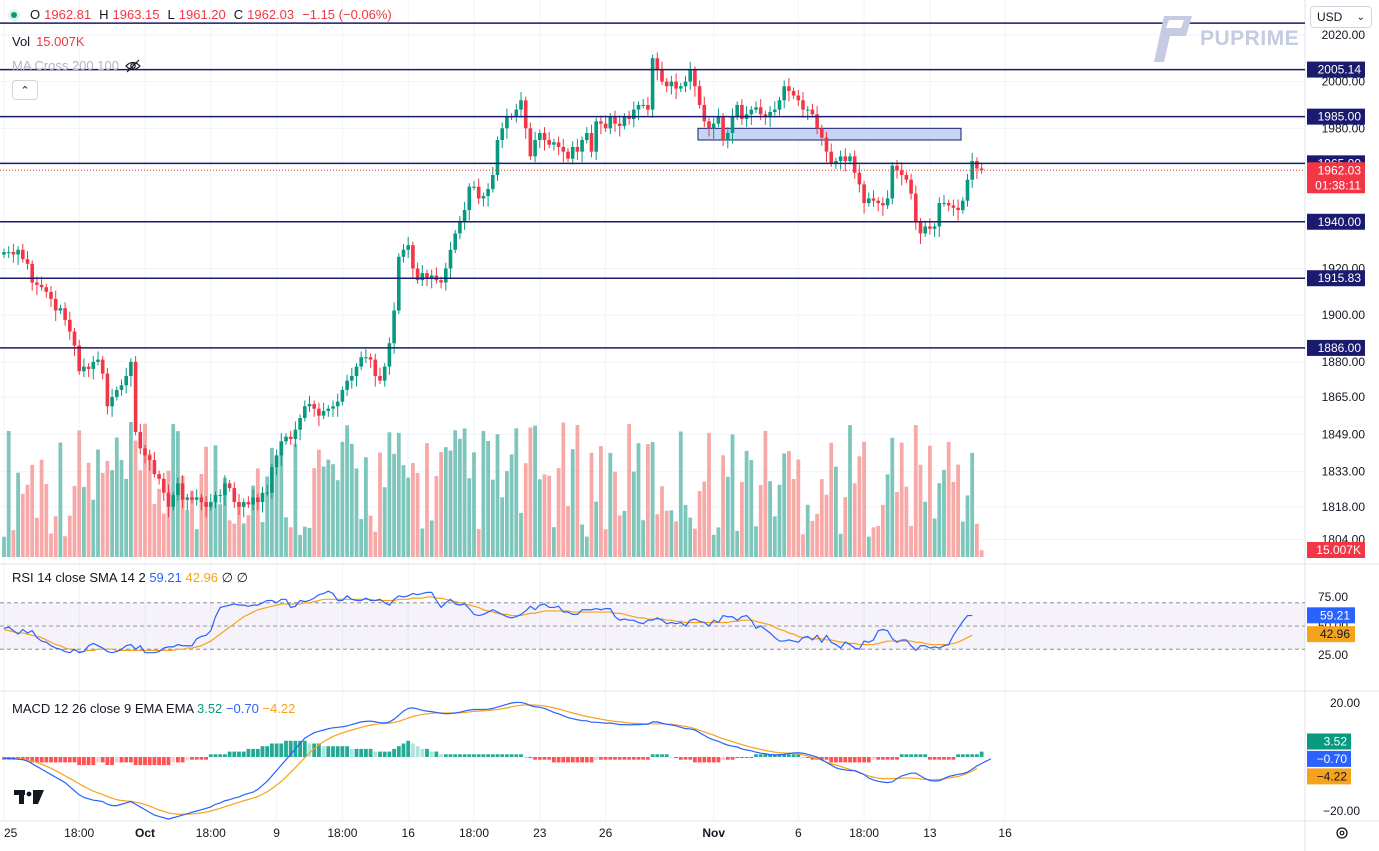 This screenshot has height=851, width=1379. I want to click on range-box, so click(829, 134).